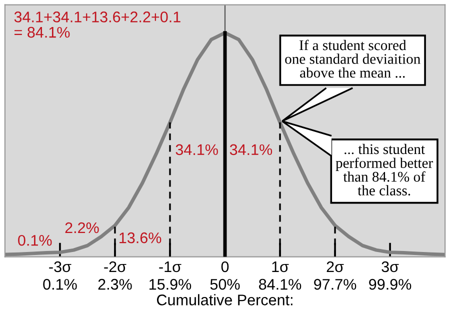 This screenshot has width=450, height=323. What do you see at coordinates (170, 276) in the screenshot?
I see `x-tick-label: -1σ 15.9%` at bounding box center [170, 276].